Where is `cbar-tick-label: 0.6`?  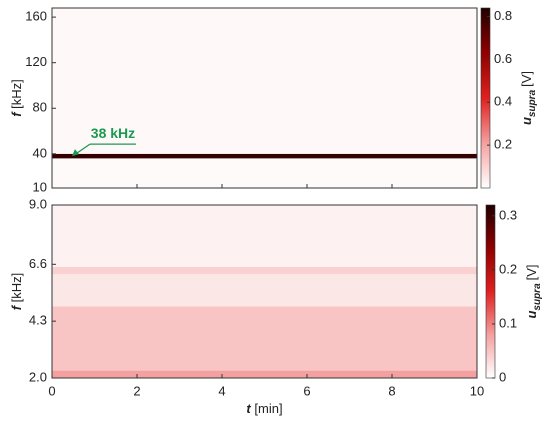
cbar-tick-label: 0.6 is located at coordinates (503, 58).